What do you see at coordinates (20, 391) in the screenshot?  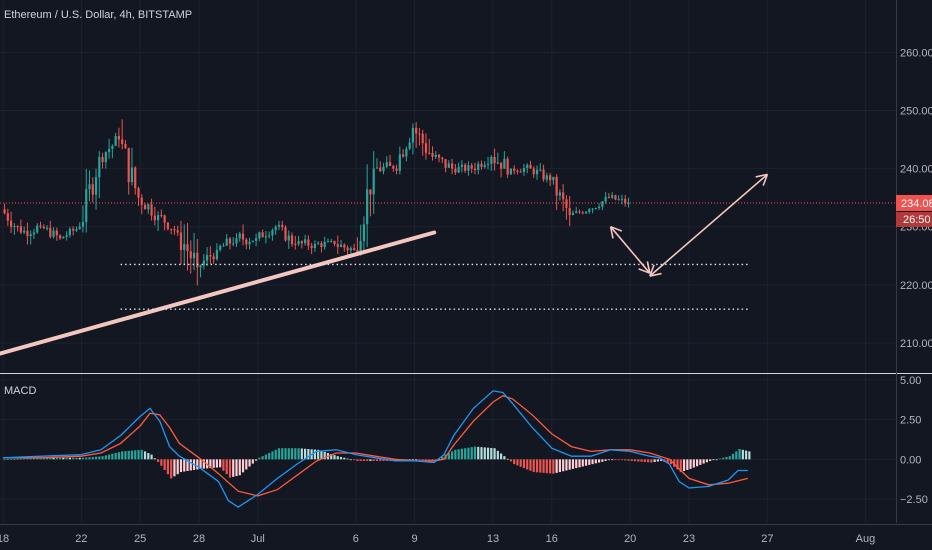 I see `macd-title: MACD` at bounding box center [20, 391].